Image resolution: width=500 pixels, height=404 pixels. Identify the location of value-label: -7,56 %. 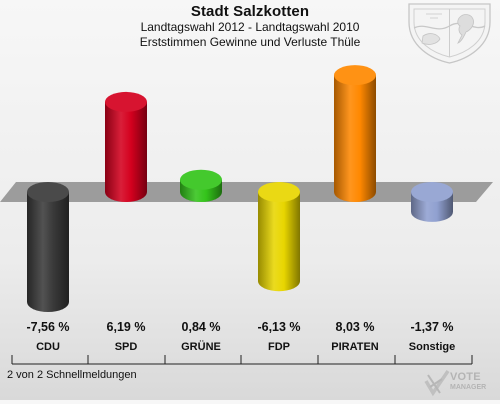
(47, 327).